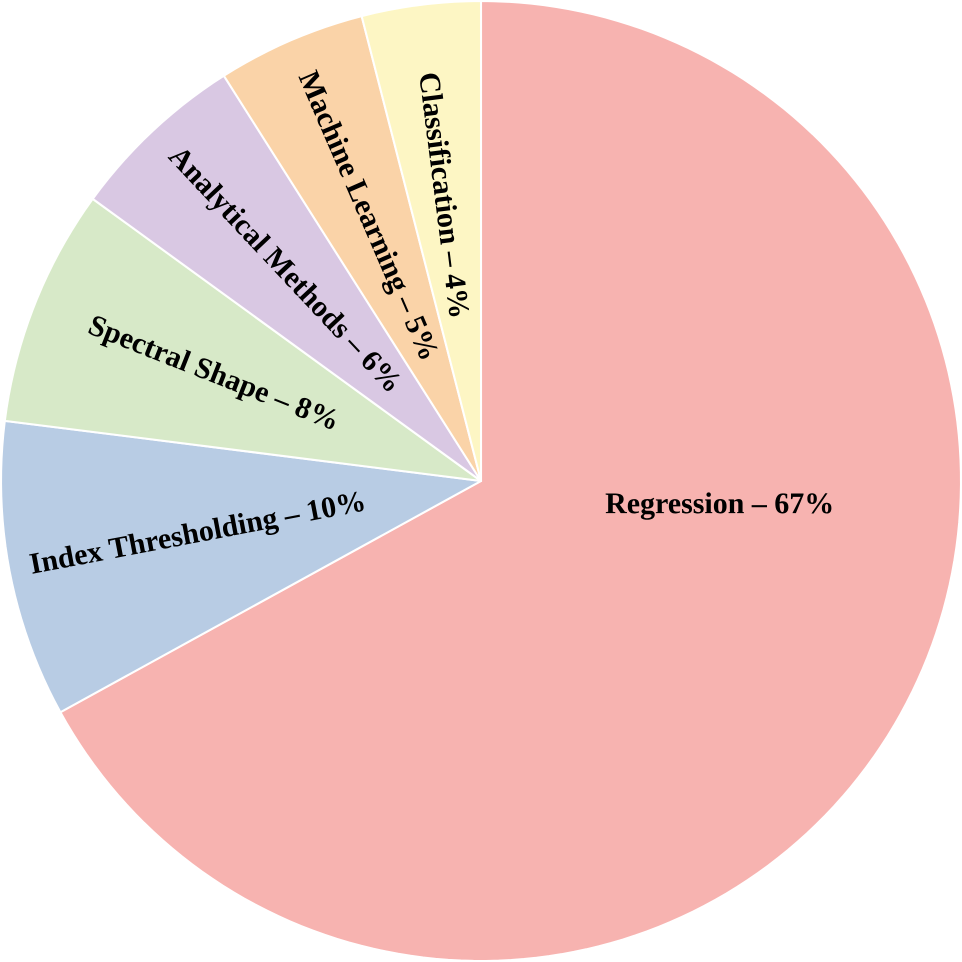  Describe the element at coordinates (196, 533) in the screenshot. I see `slice-label: Index Thresholding – 10%` at that location.